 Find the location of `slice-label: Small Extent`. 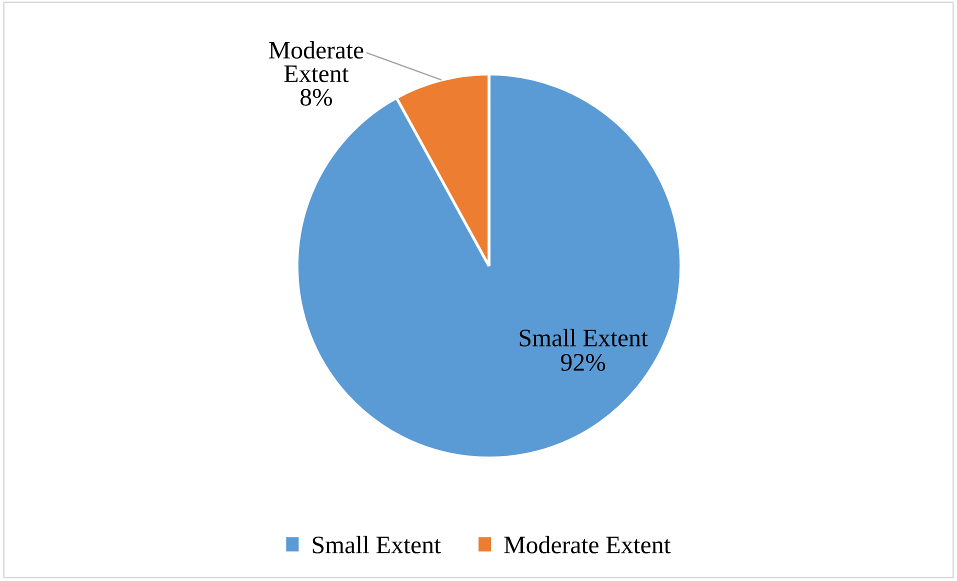

slice-label: Small Extent is located at coordinates (584, 337).